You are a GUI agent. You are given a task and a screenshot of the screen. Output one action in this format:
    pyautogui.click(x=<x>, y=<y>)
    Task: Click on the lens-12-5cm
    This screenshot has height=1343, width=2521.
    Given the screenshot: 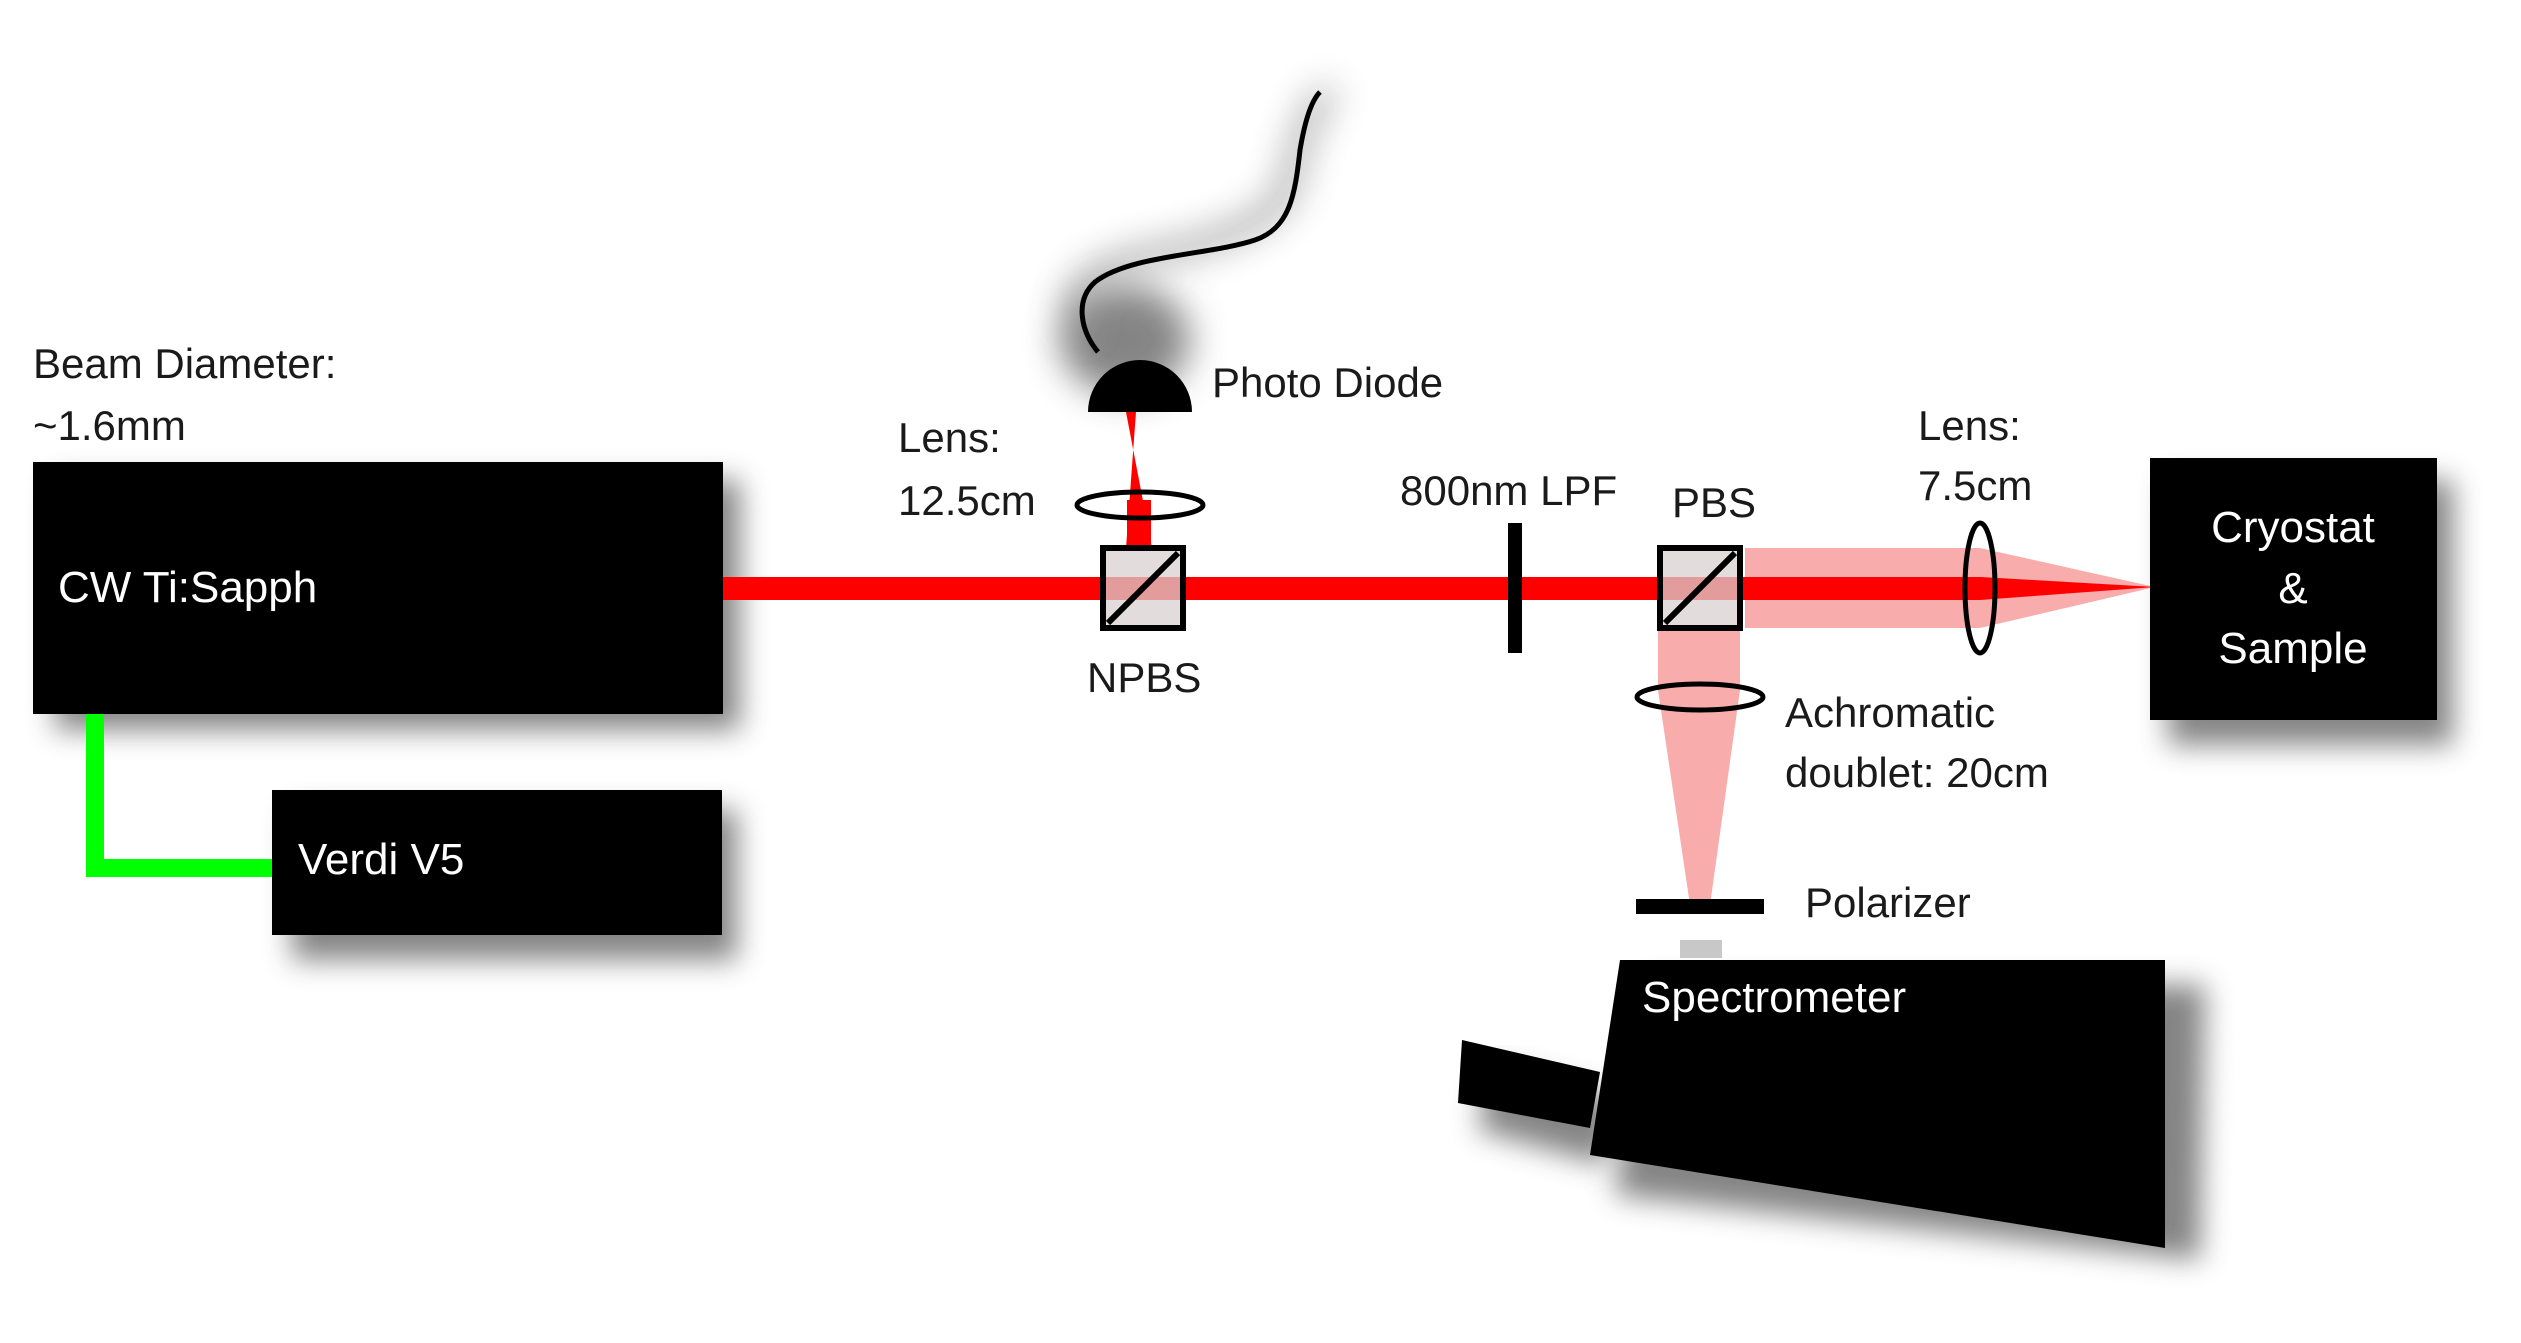 What is the action you would take?
    pyautogui.click(x=1140, y=505)
    